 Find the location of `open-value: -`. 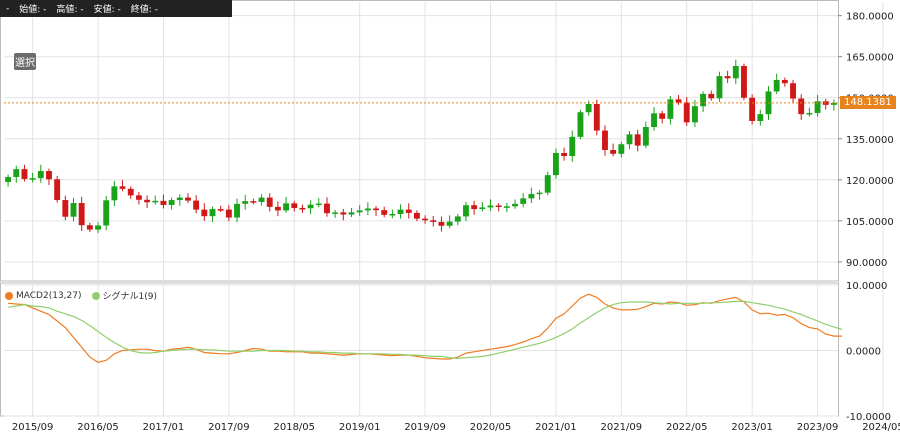

open-value: - is located at coordinates (45, 10).